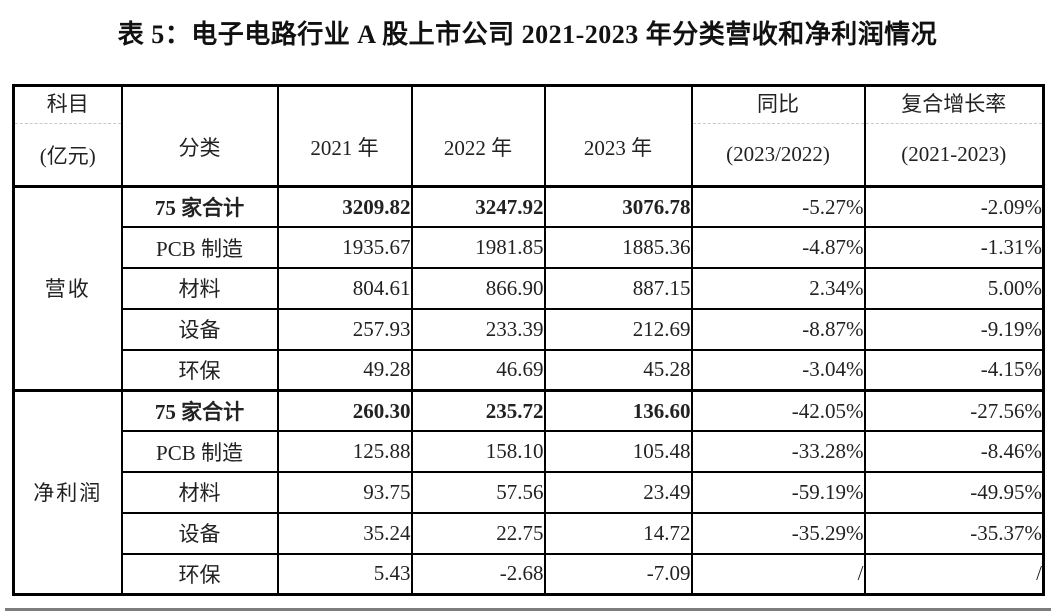 This screenshot has height=616, width=1055. I want to click on cell-yoy: -59.19%, so click(778, 492).